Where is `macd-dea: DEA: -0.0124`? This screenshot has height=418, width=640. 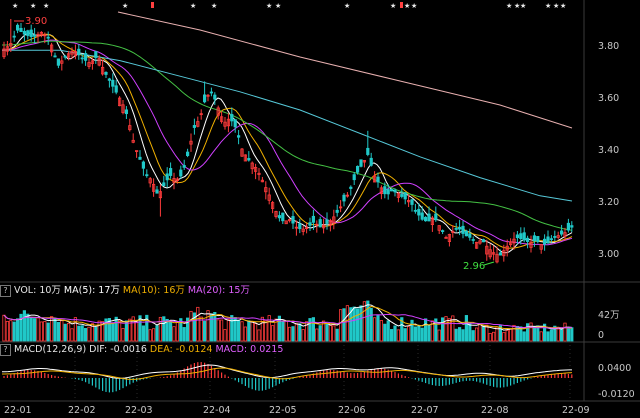
macd-dea: DEA: -0.0124 is located at coordinates (181, 349).